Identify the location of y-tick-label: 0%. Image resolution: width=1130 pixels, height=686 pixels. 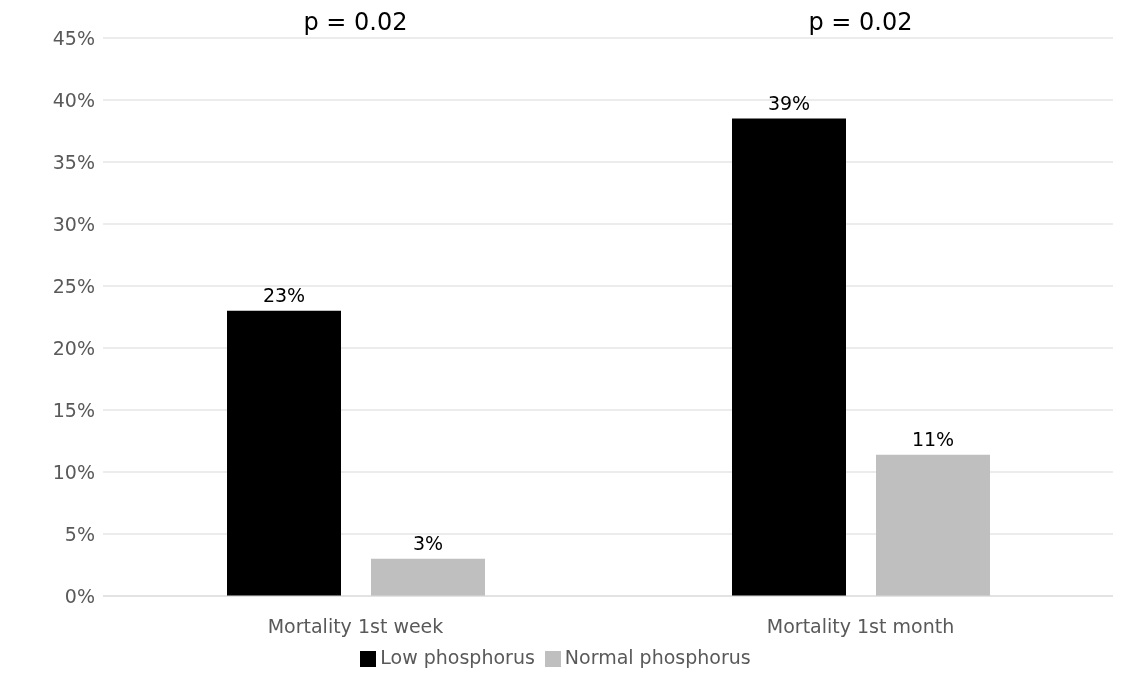
(79, 595).